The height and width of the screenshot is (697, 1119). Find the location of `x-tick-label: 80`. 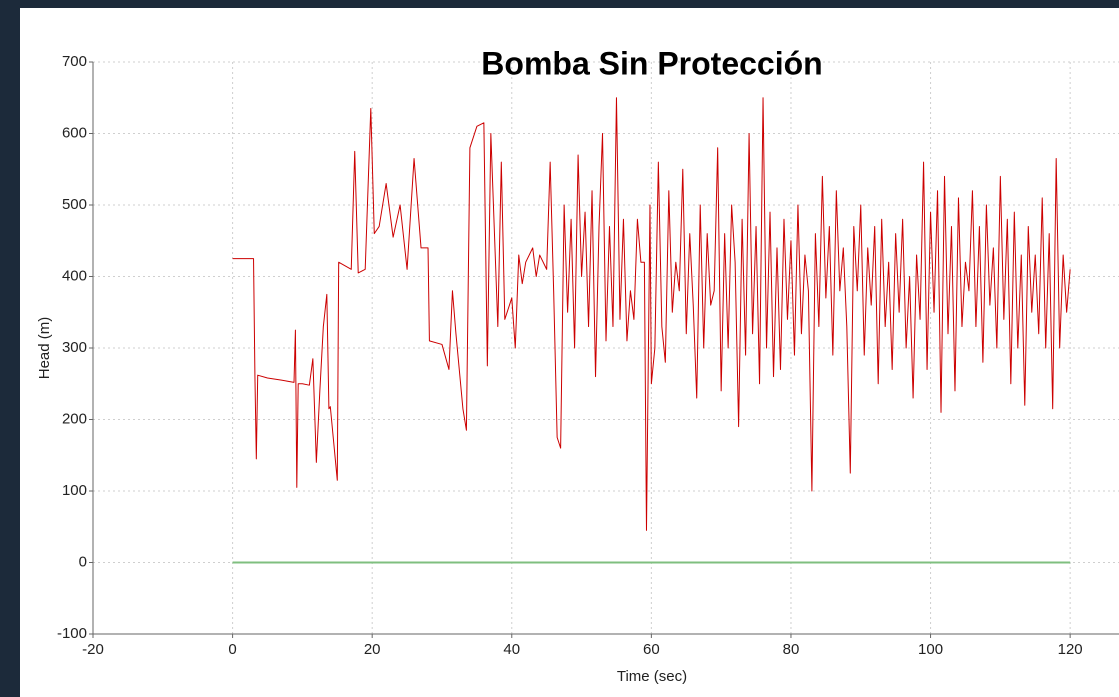

x-tick-label: 80 is located at coordinates (791, 649).